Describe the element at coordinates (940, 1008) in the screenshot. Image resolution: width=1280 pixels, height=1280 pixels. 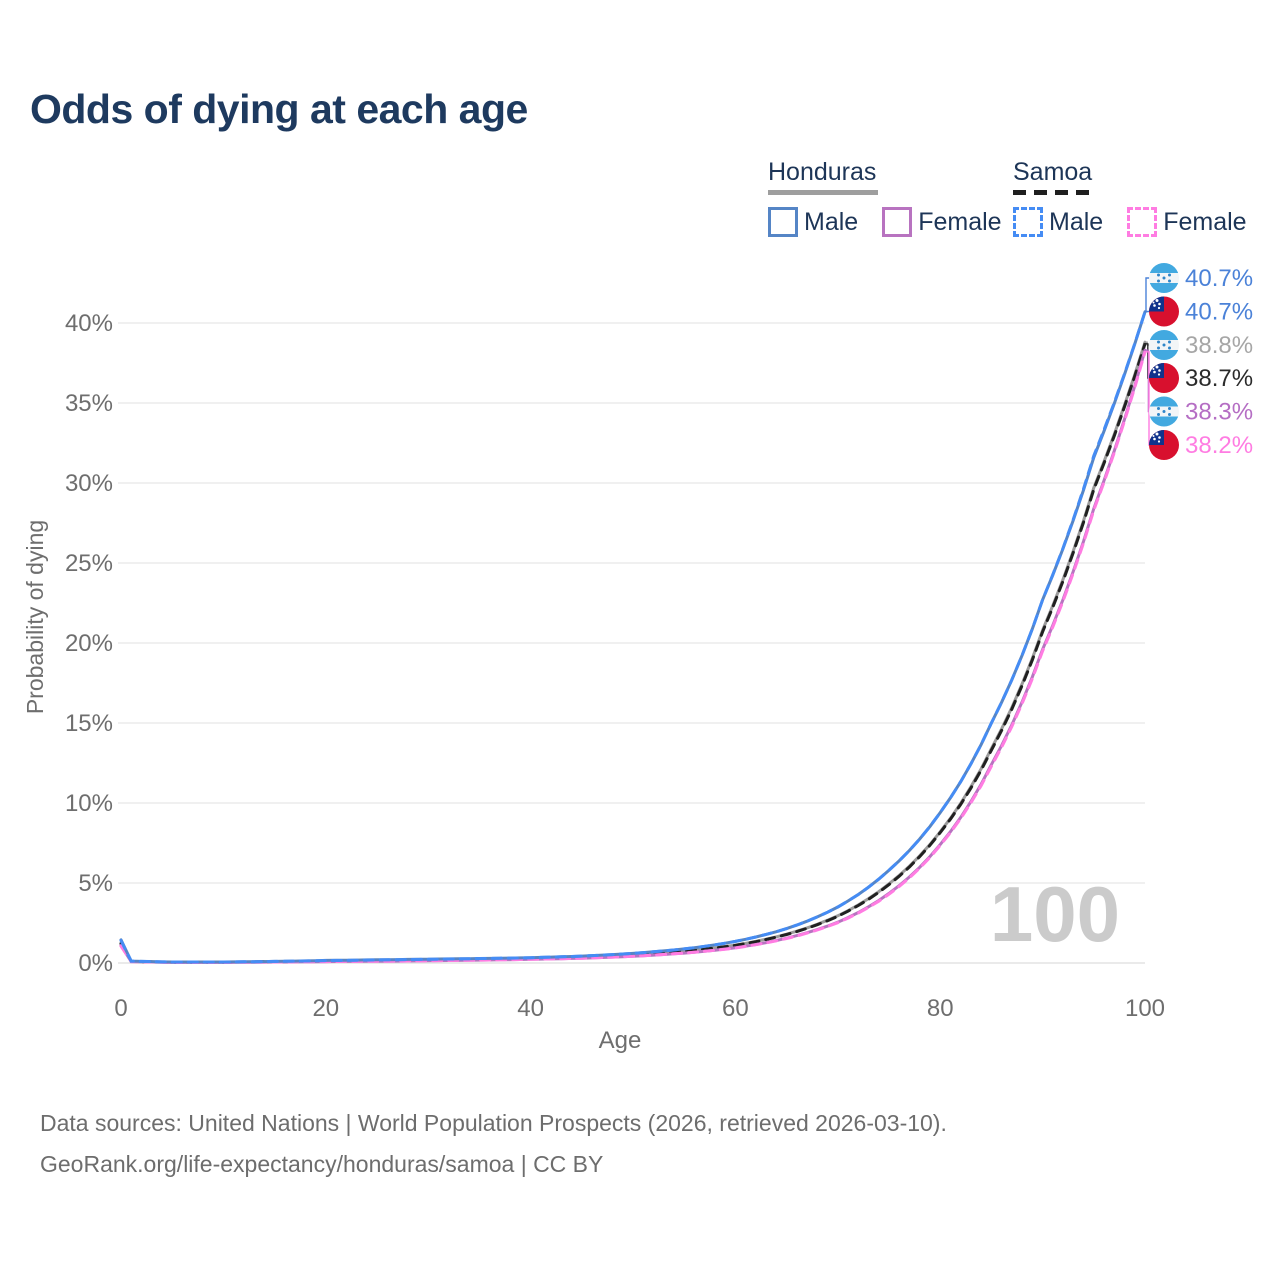
I see `x-tick-label: 80` at that location.